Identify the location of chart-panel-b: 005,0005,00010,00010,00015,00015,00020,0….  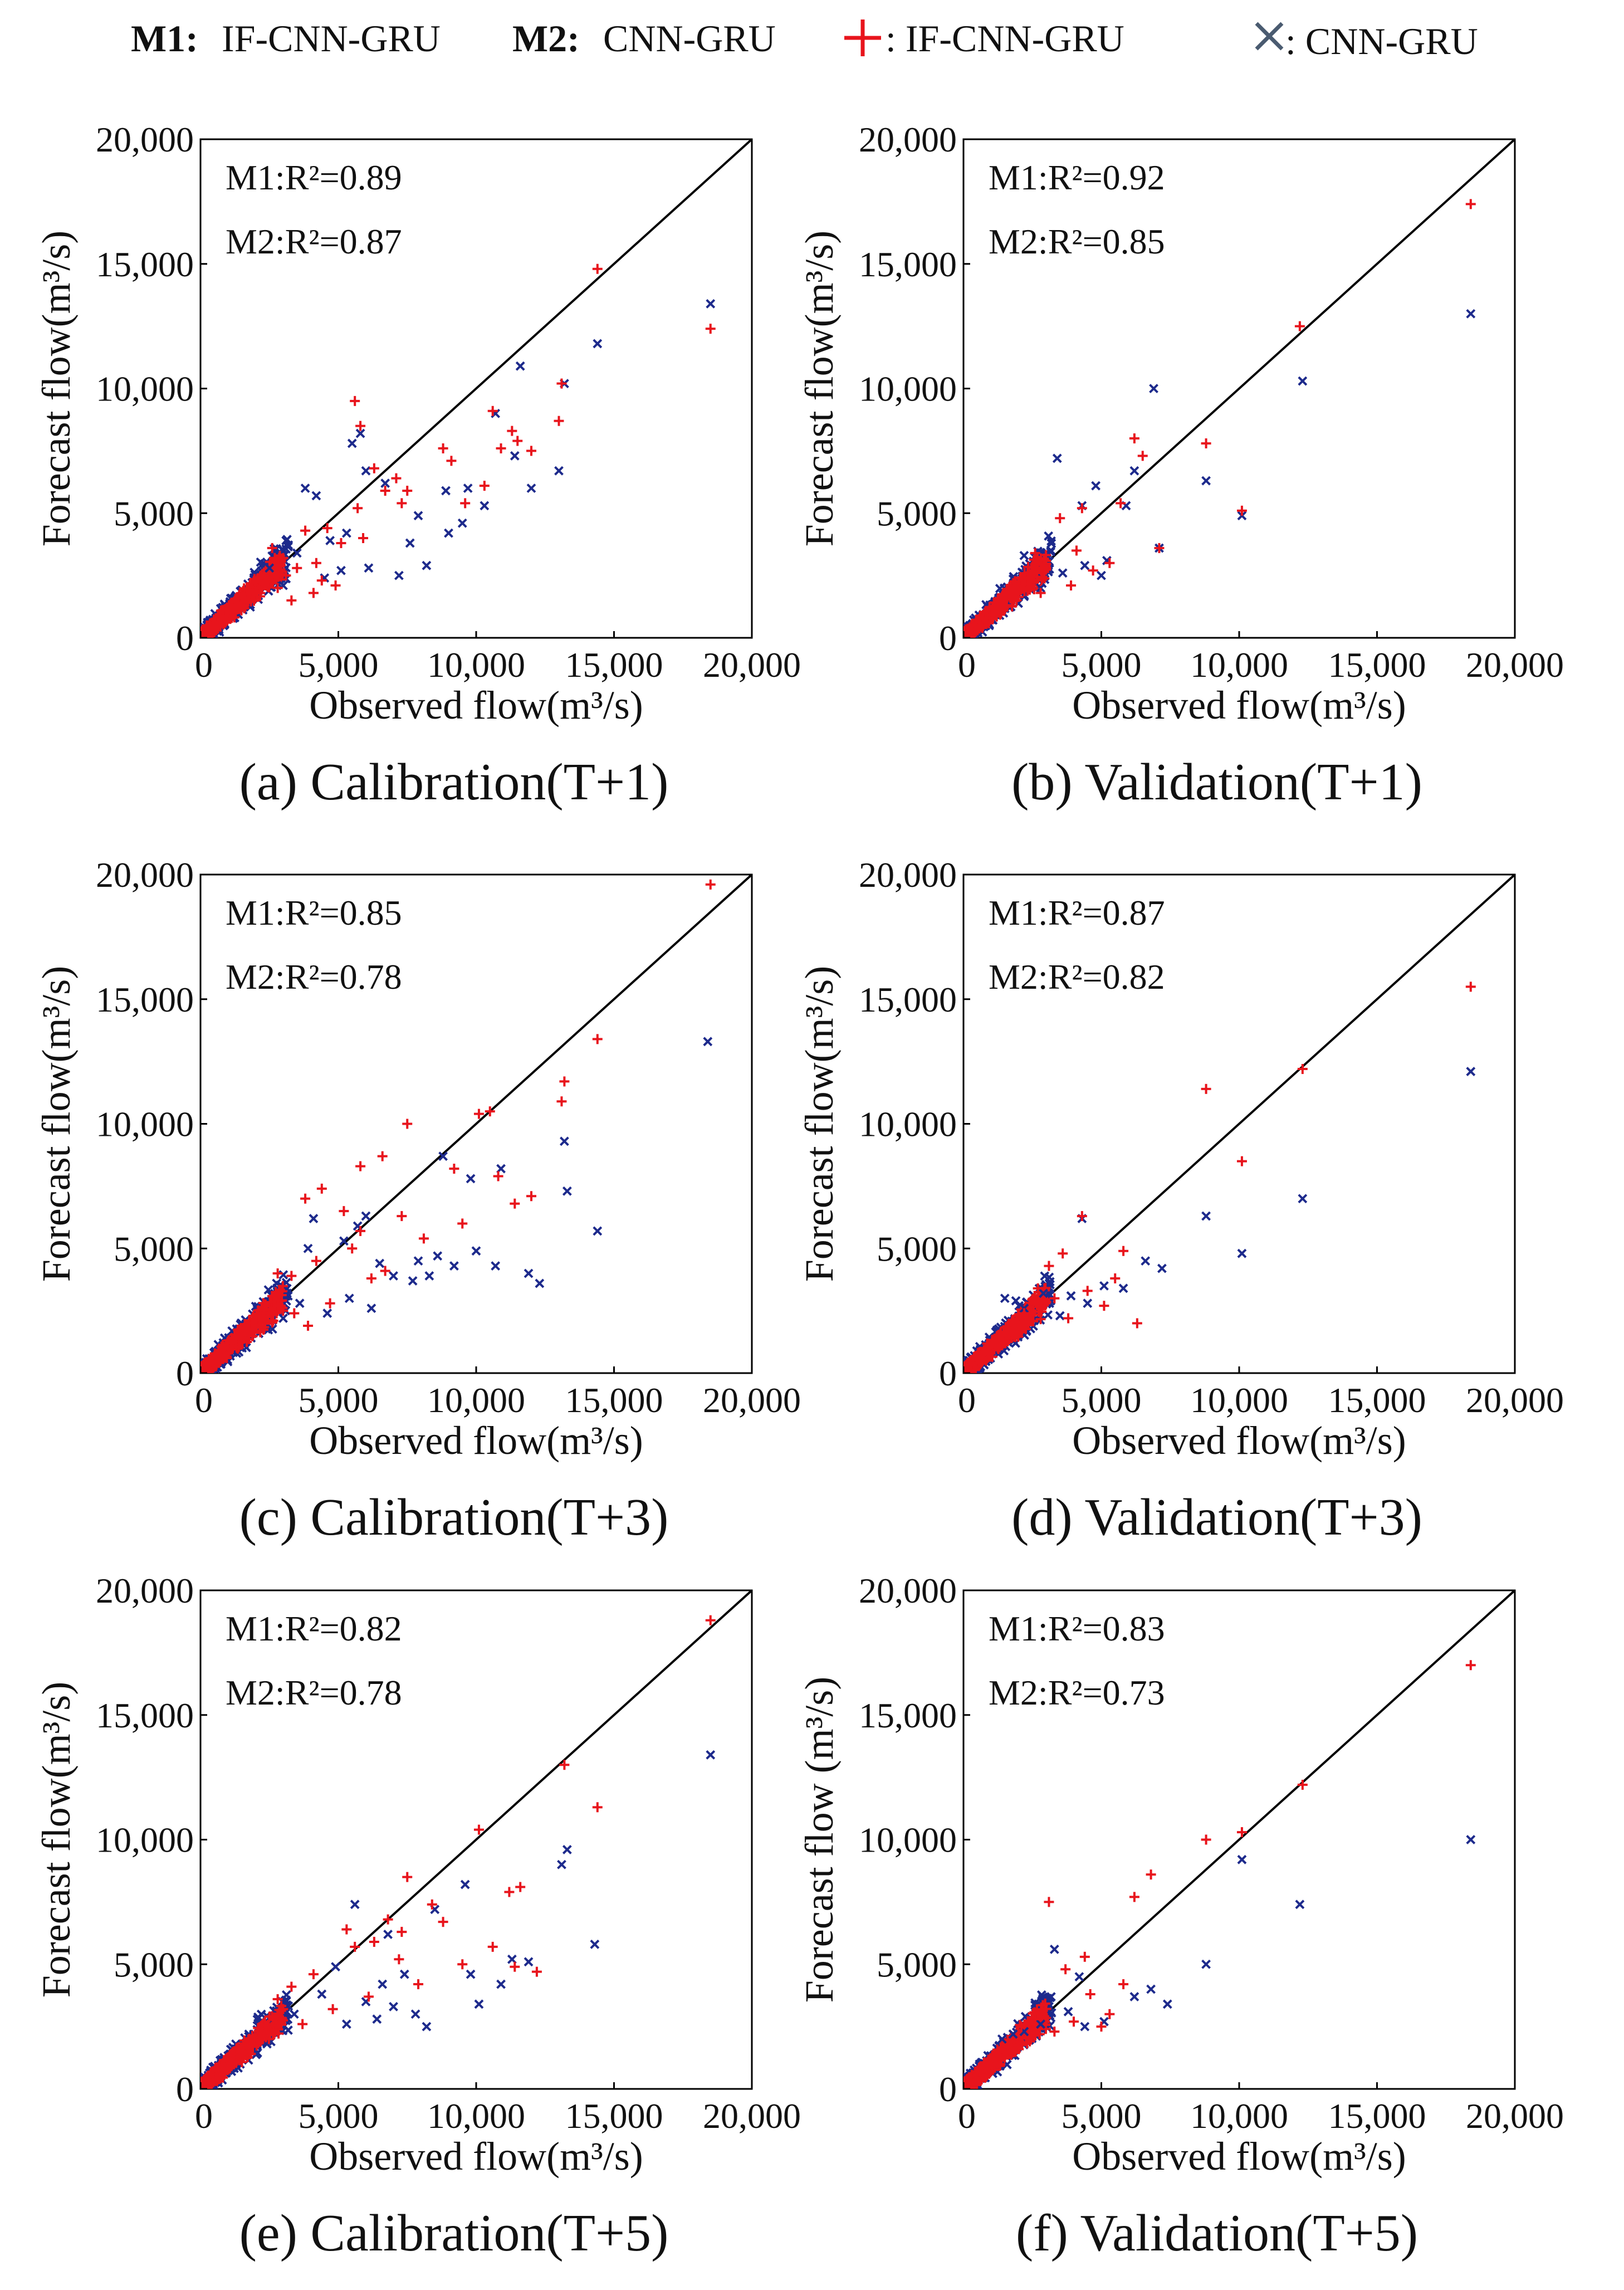
(1180, 465).